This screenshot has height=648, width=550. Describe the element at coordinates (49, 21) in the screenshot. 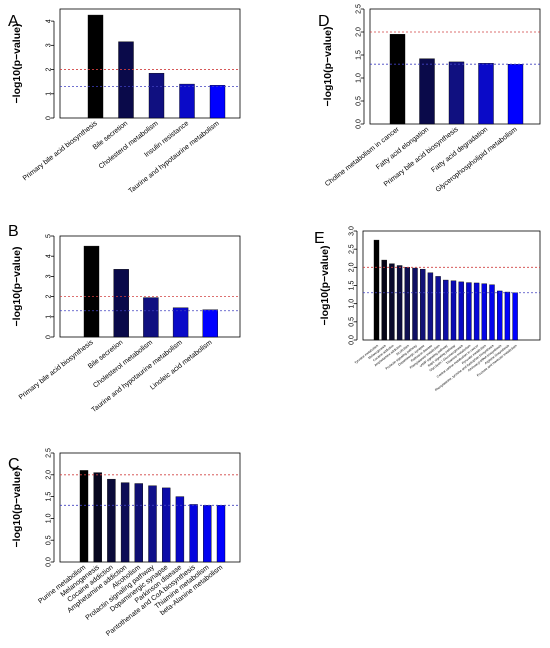

I see `y-tick-label: 4` at that location.